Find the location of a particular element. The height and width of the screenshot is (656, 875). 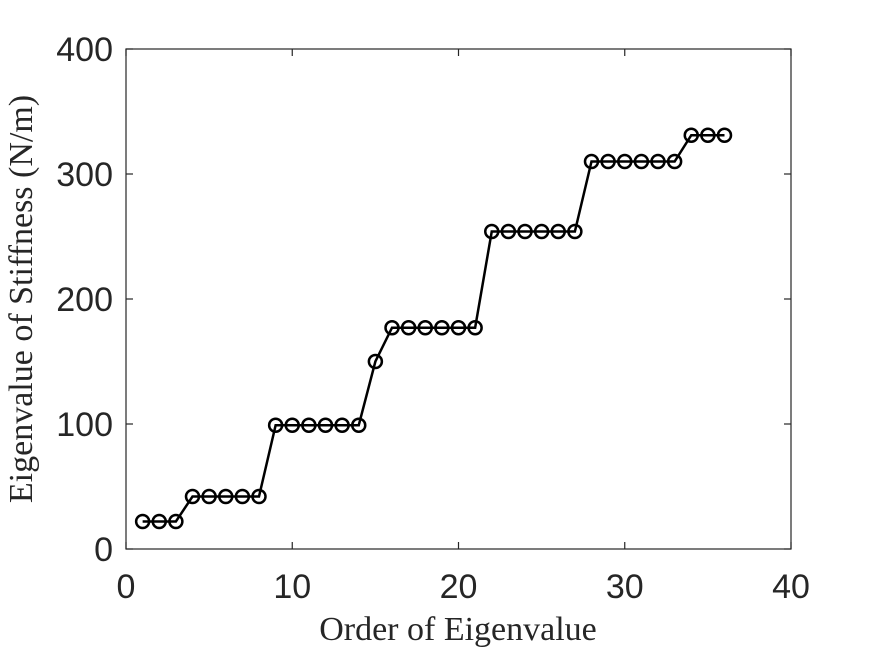

y-axis-title: Eigenvalue of Stiffness (N/m) is located at coordinates (21, 299).